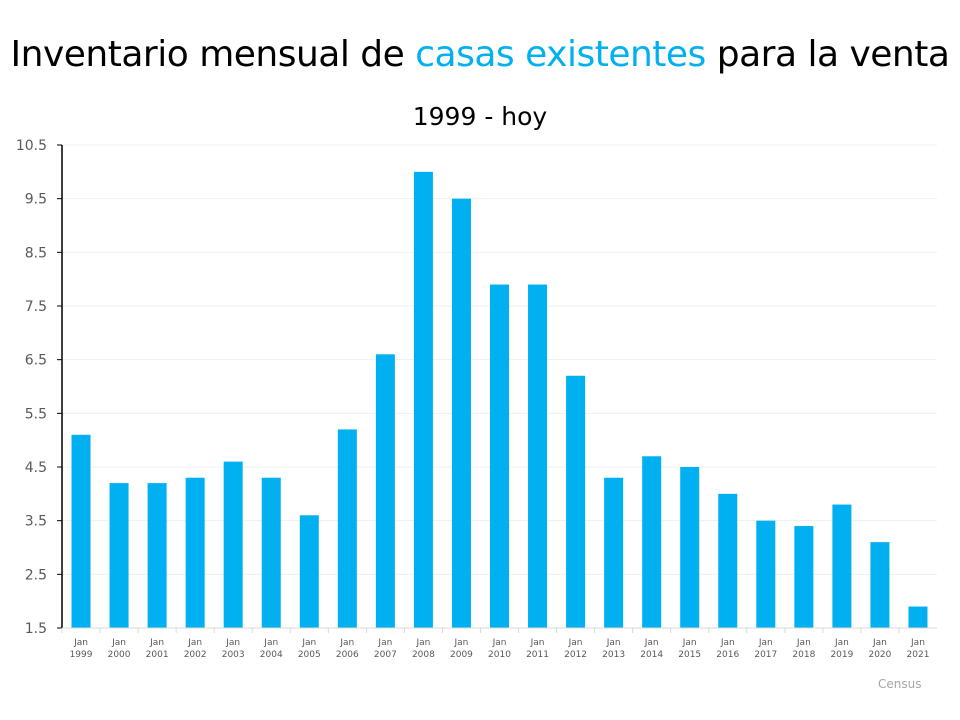 The width and height of the screenshot is (960, 720). Describe the element at coordinates (918, 649) in the screenshot. I see `x-tick-label: Jan 2021` at that location.